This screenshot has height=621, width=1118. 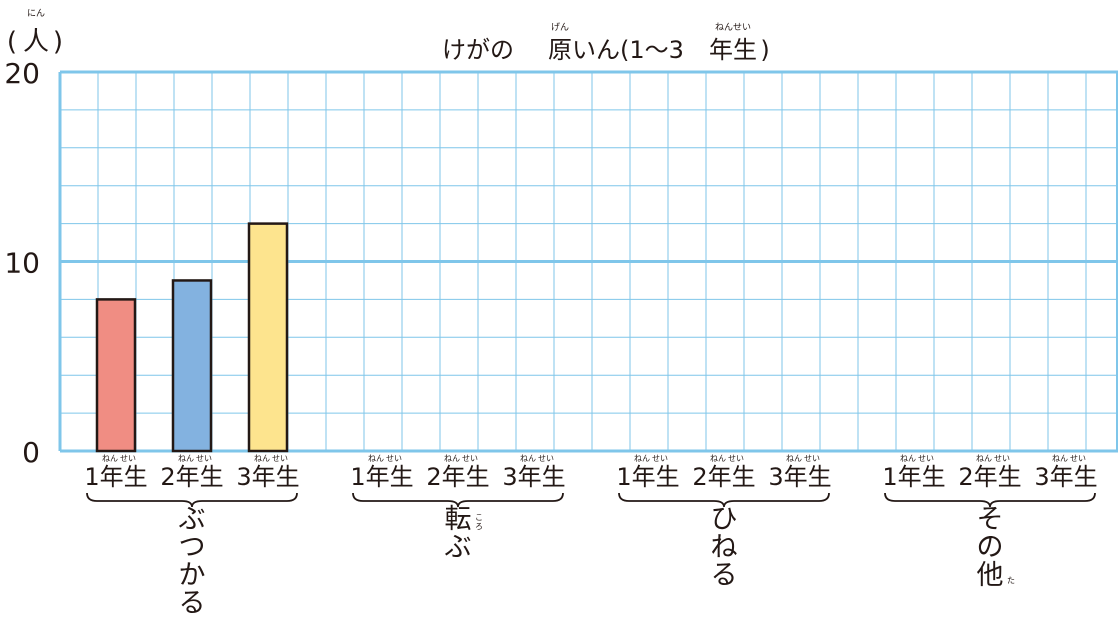 I want to click on y-tick-label: 10, so click(x=22, y=263).